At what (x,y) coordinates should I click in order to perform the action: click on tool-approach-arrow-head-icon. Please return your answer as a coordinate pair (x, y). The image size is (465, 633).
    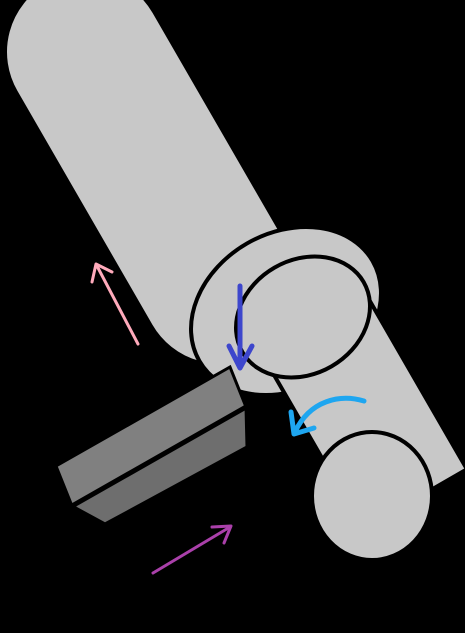
    Looking at the image, I should click on (221, 534).